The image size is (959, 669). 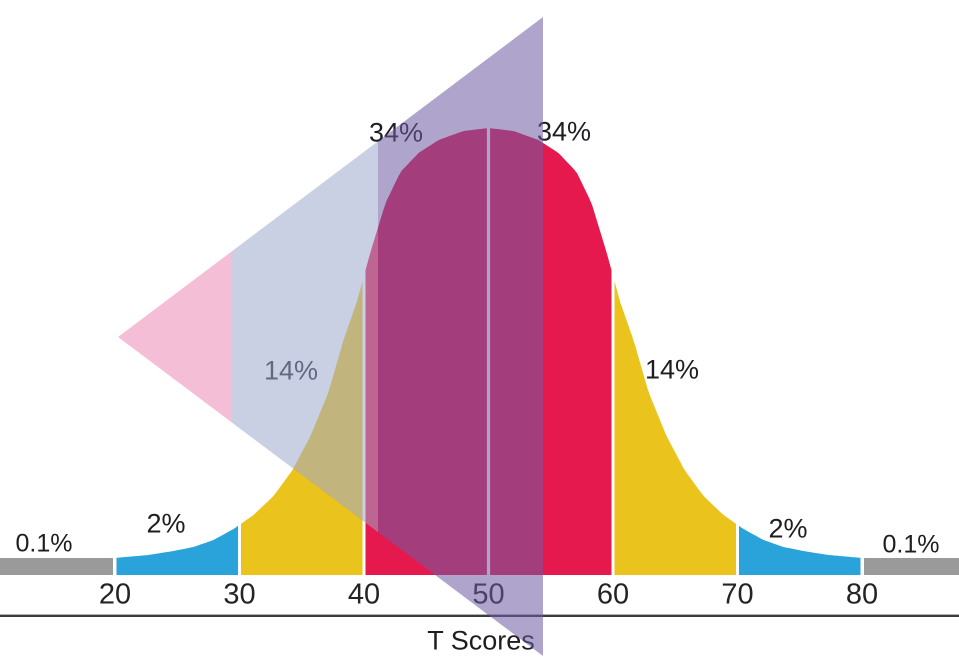 What do you see at coordinates (44, 543) in the screenshot?
I see `percent-label-0: 0.1%` at bounding box center [44, 543].